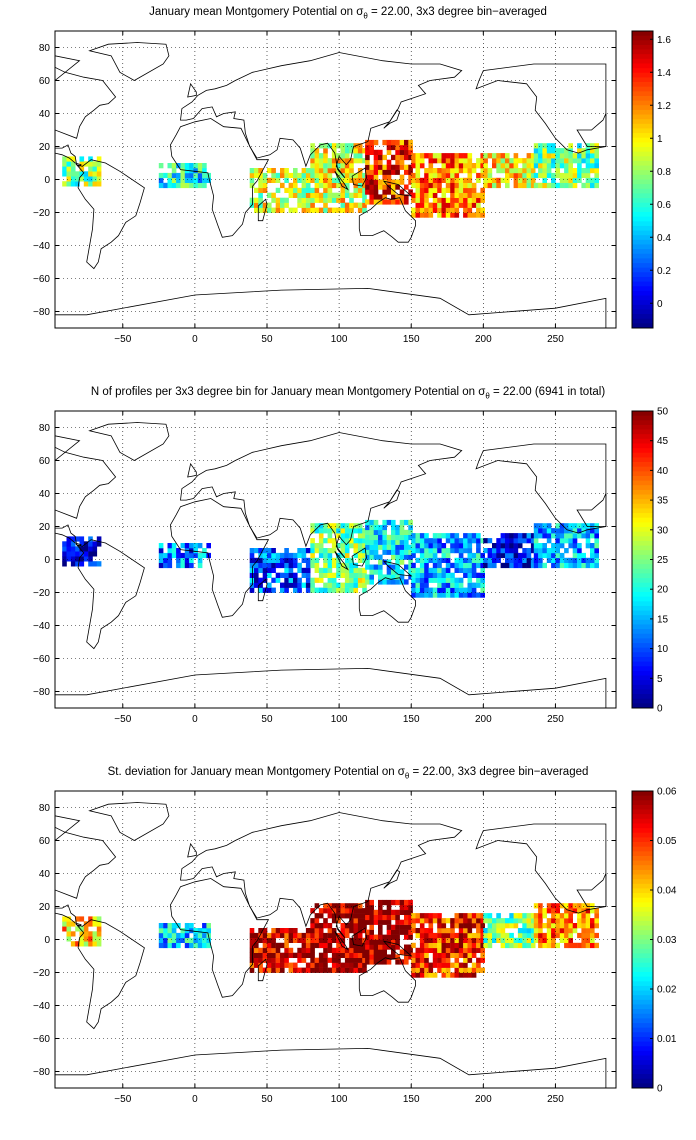  I want to click on y-tick-label: 0, so click(47, 940).